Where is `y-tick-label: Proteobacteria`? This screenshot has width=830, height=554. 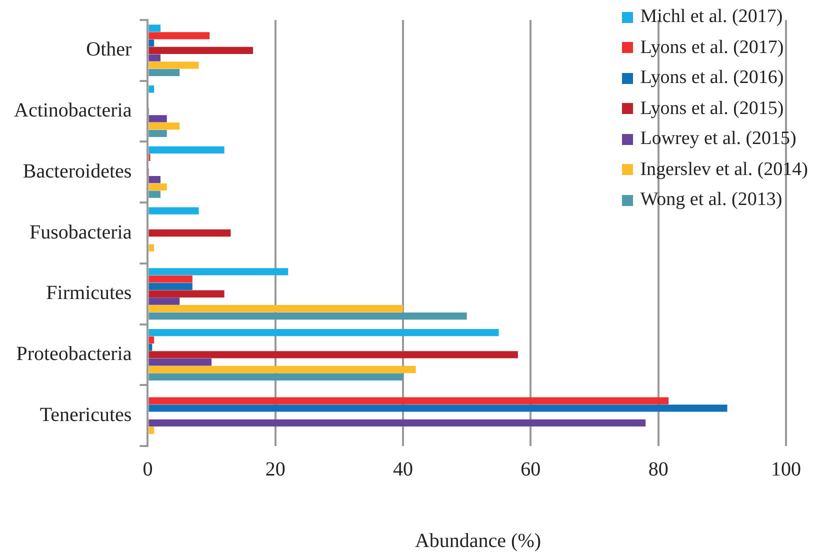
y-tick-label: Proteobacteria is located at coordinates (74, 353).